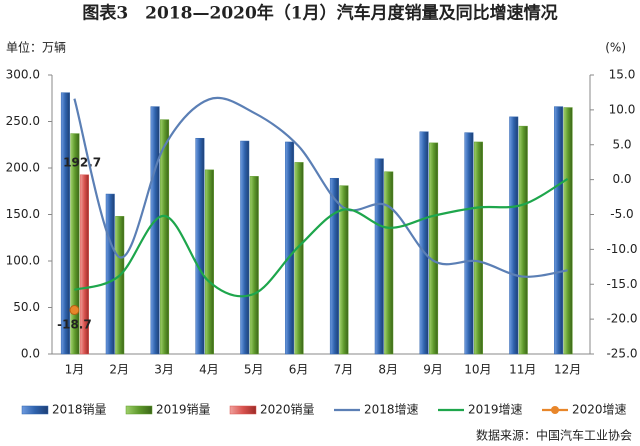  Describe the element at coordinates (555, 410) in the screenshot. I see `legend-marker` at that location.